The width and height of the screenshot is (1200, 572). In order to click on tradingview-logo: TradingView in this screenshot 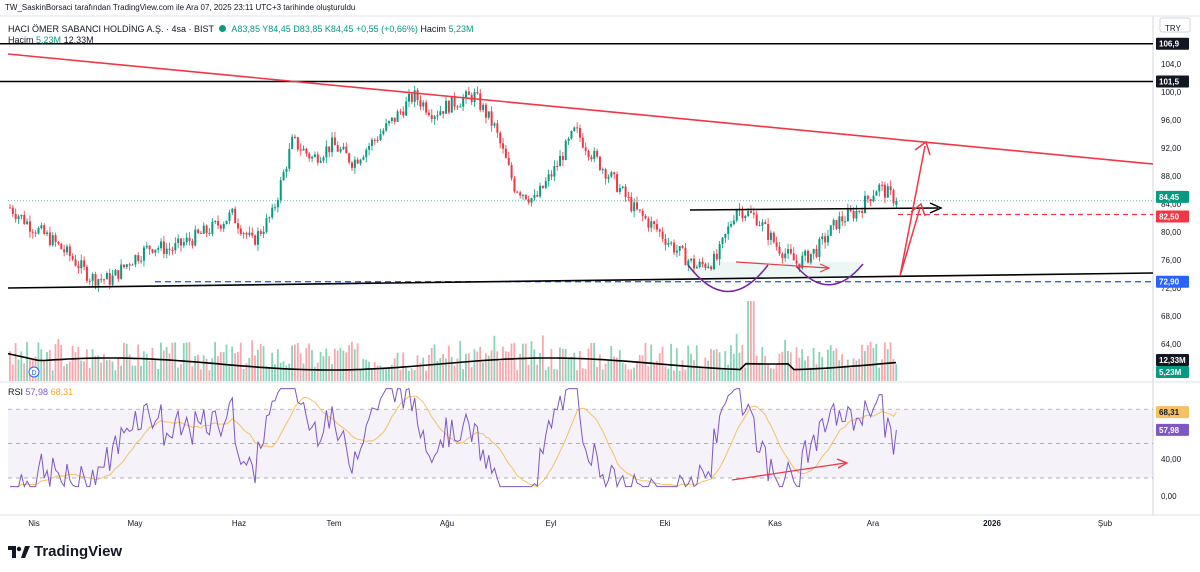, I will do `click(65, 551)`.